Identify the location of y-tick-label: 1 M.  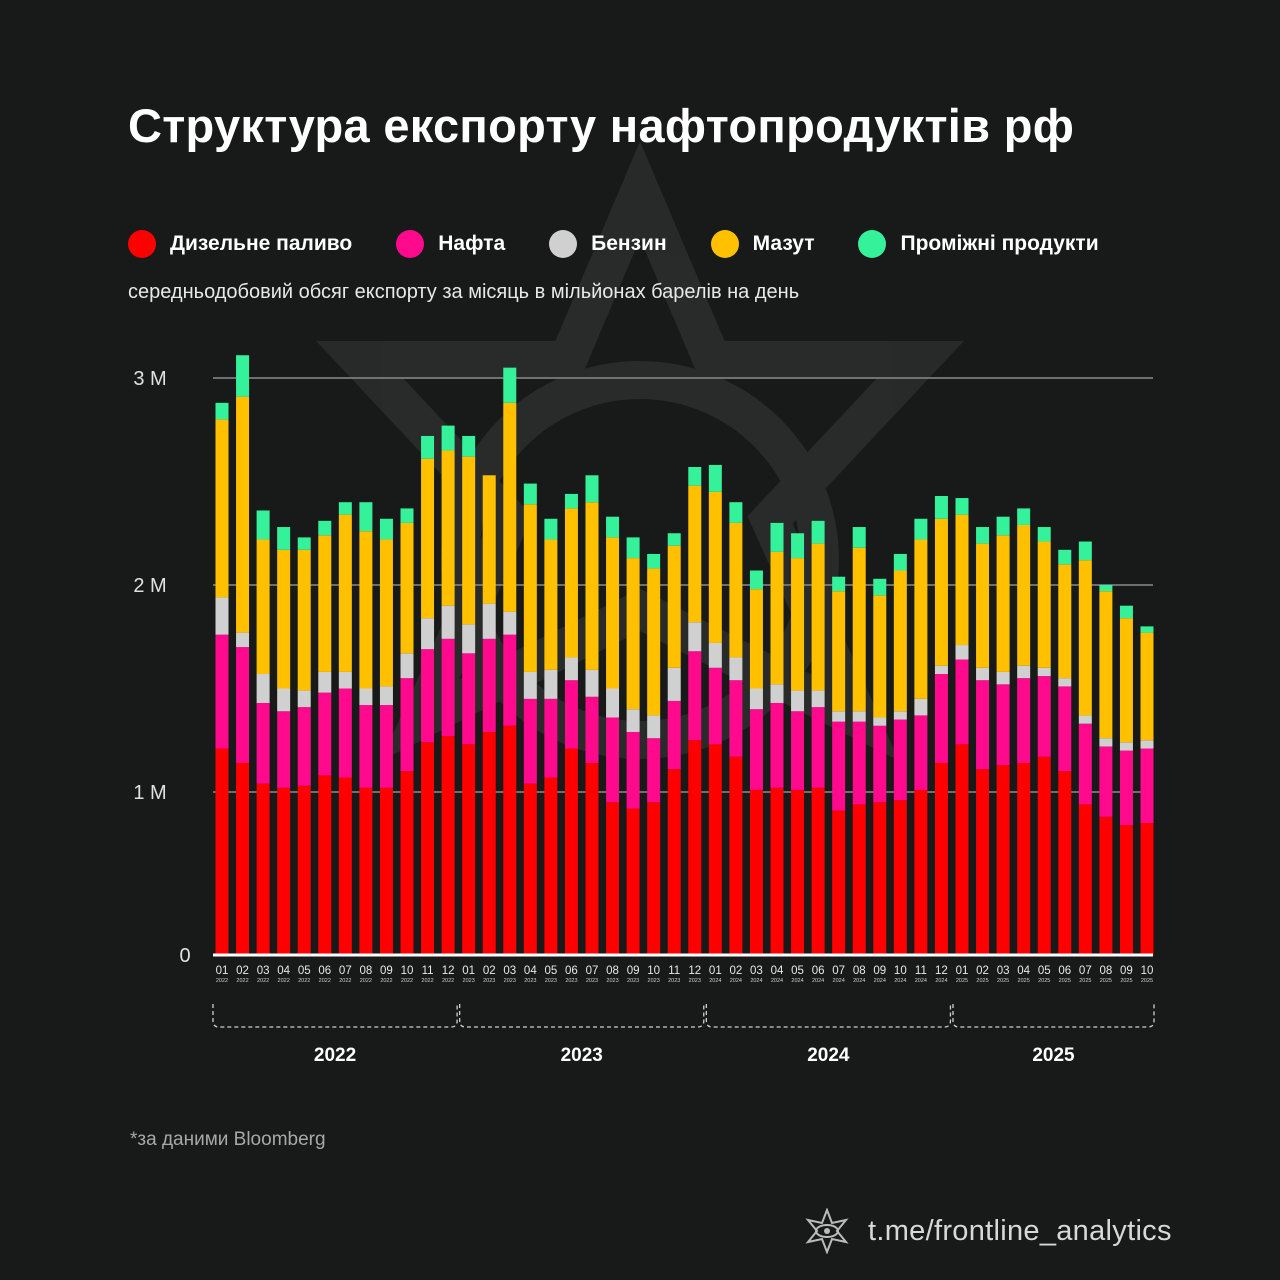
(149, 793).